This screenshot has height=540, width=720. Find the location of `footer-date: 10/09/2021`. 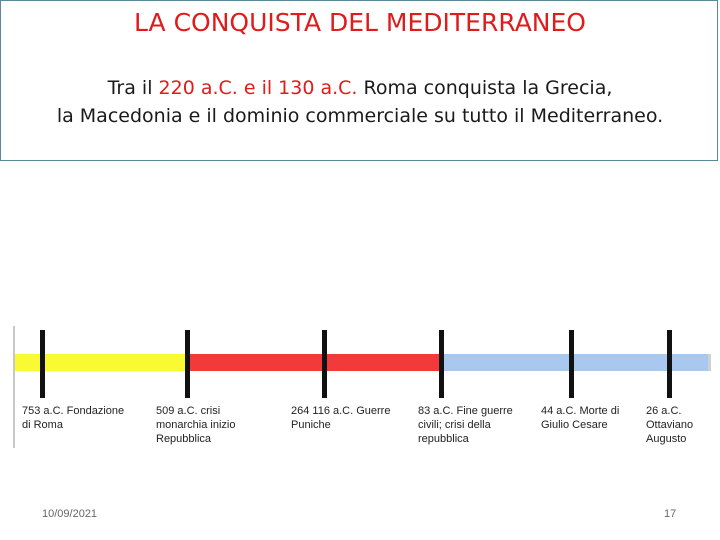

footer-date: 10/09/2021 is located at coordinates (70, 514).